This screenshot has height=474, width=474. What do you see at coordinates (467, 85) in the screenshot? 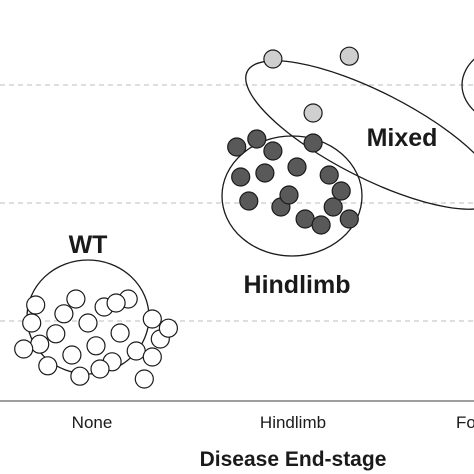
I see `group-ellipse-fo` at bounding box center [467, 85].